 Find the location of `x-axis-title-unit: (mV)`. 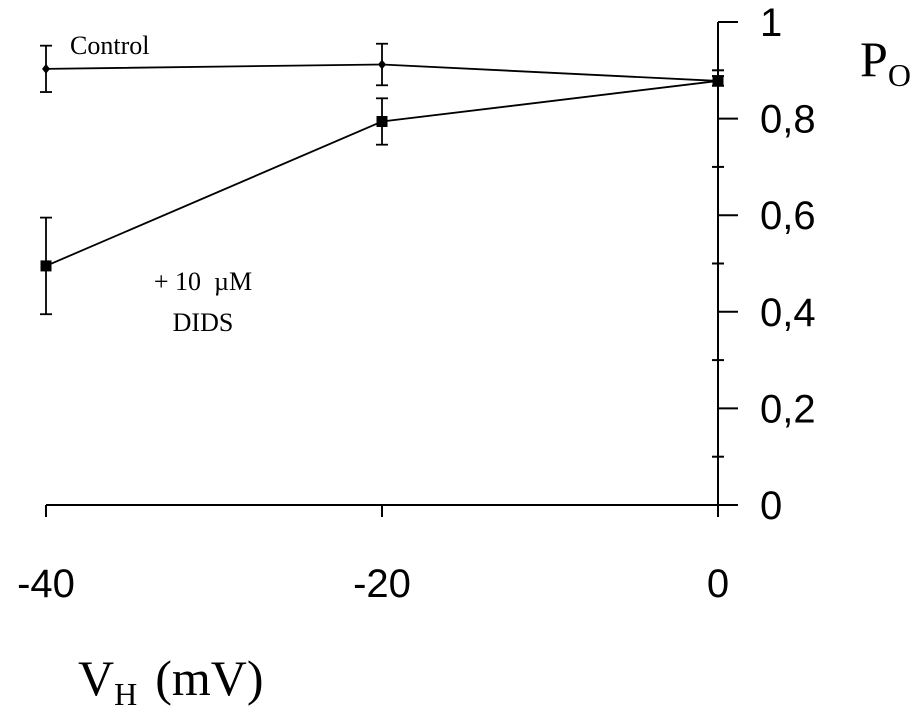

x-axis-title-unit: (mV) is located at coordinates (209, 678).